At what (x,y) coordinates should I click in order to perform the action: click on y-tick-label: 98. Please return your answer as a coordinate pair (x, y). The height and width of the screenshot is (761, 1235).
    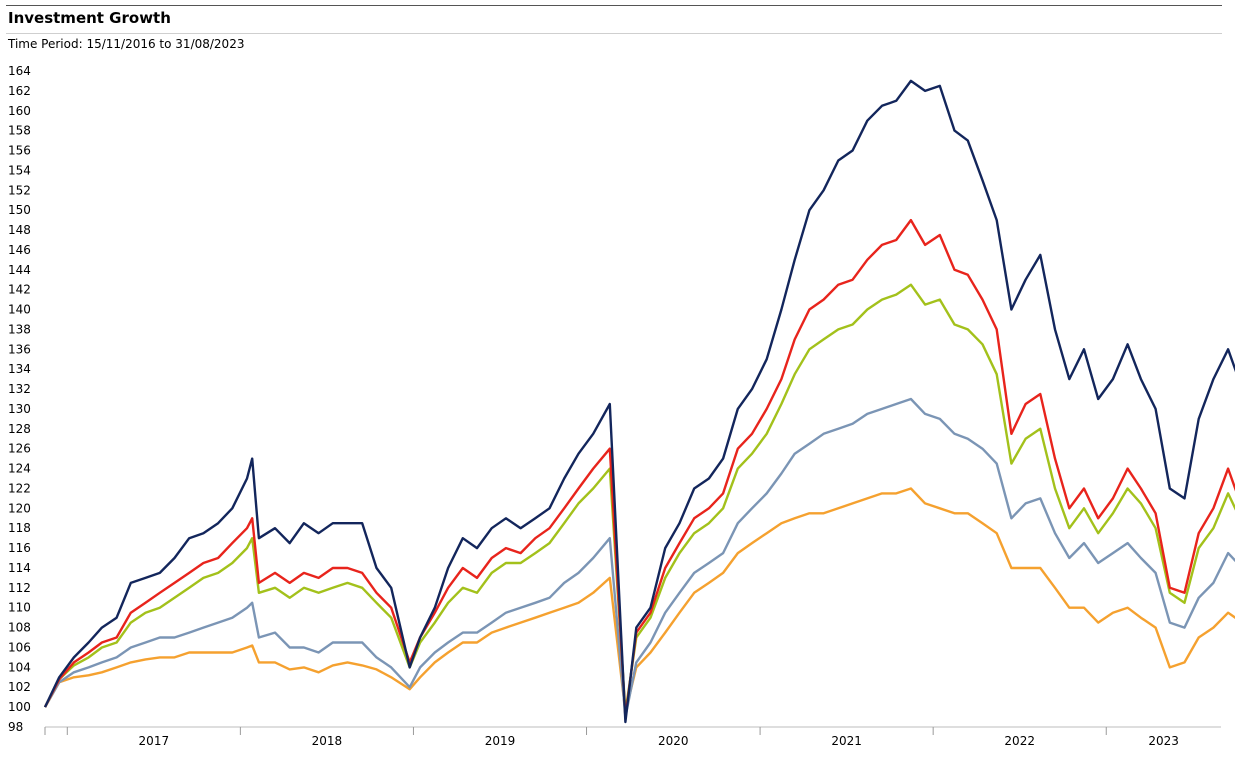
    Looking at the image, I should click on (15, 727).